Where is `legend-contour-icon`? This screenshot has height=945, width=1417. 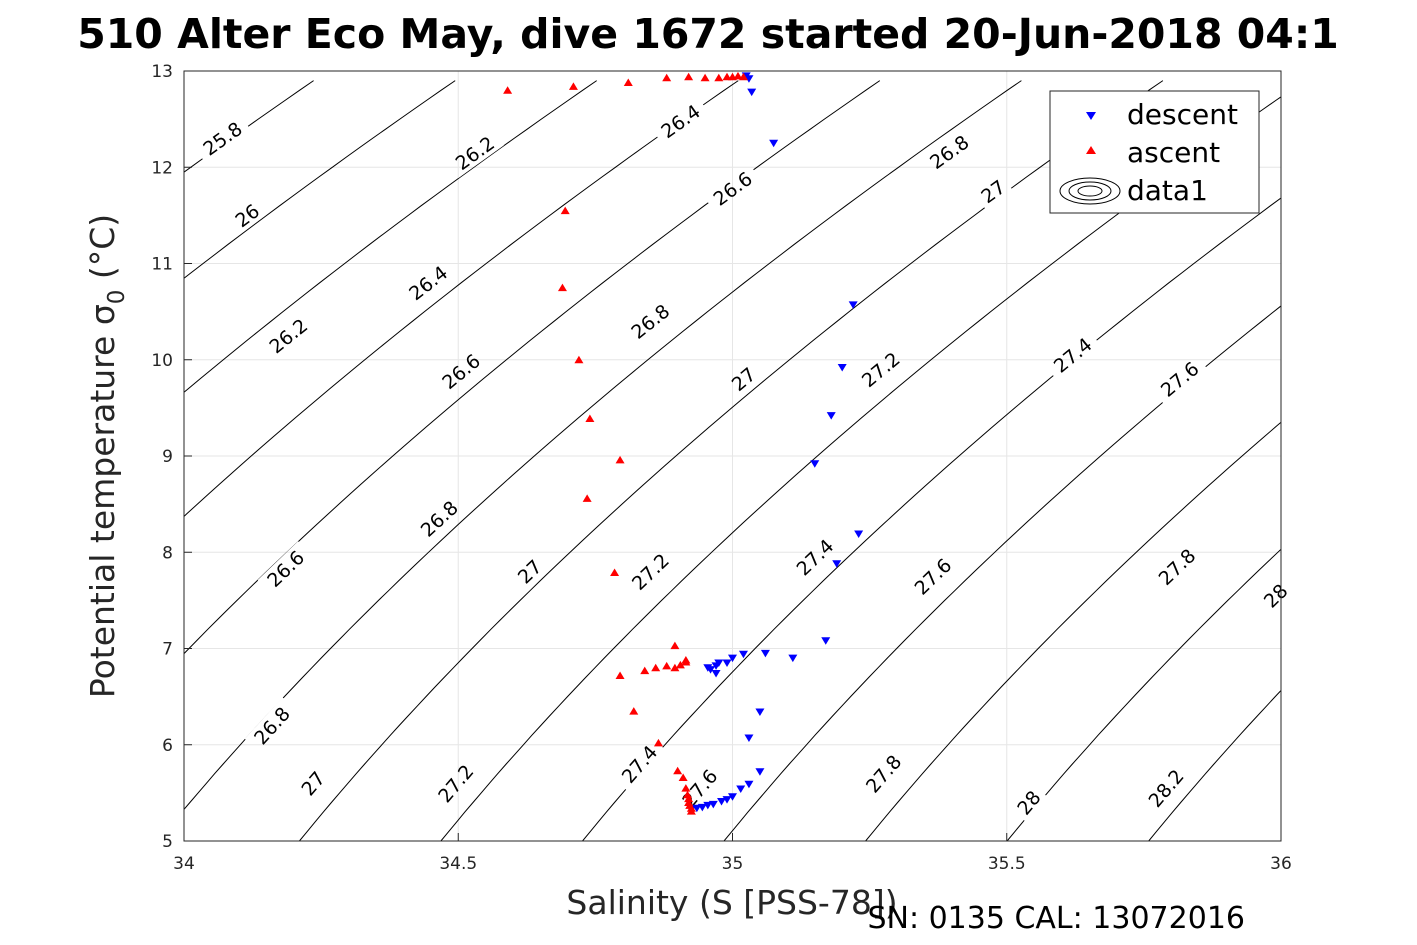
legend-contour-icon is located at coordinates (1090, 191).